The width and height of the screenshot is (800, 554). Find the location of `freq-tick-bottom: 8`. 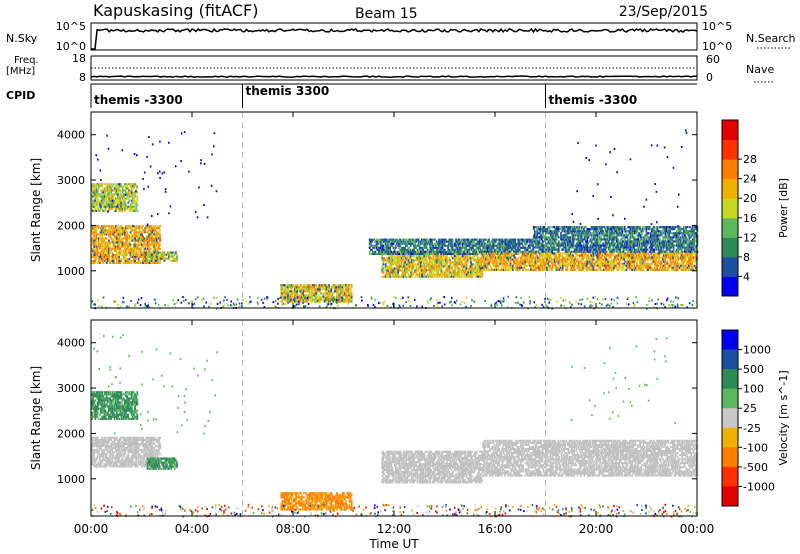

freq-tick-bottom: 8 is located at coordinates (82, 77).